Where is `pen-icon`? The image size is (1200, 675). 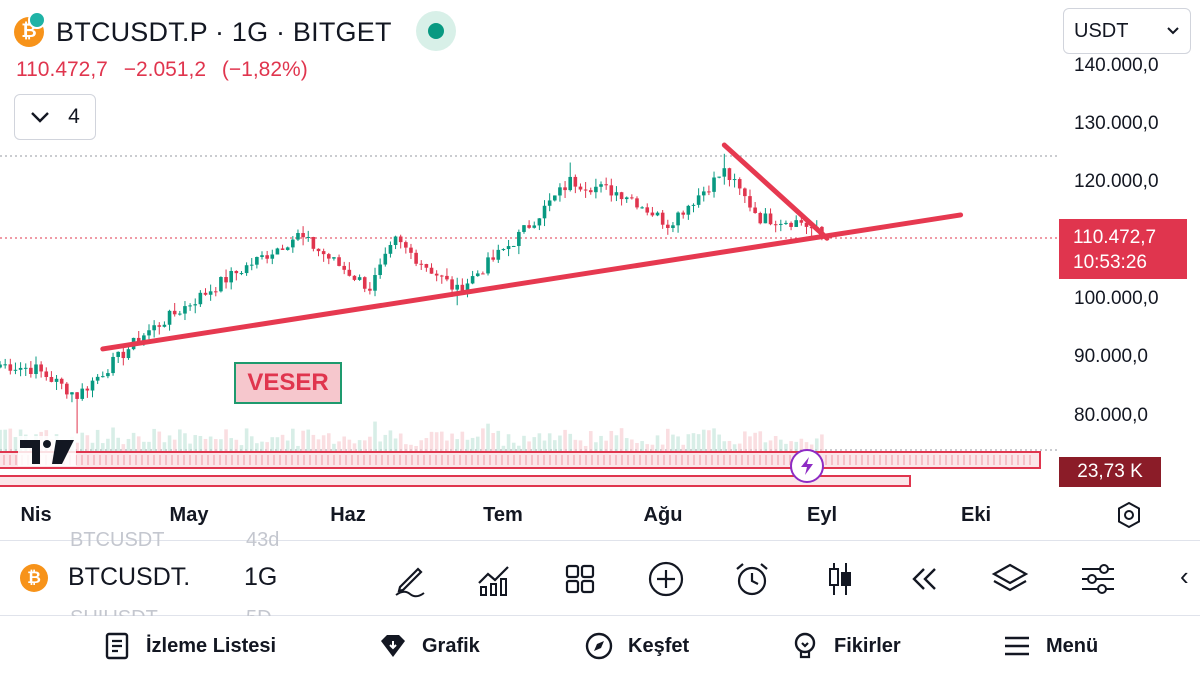 pen-icon is located at coordinates (410, 579).